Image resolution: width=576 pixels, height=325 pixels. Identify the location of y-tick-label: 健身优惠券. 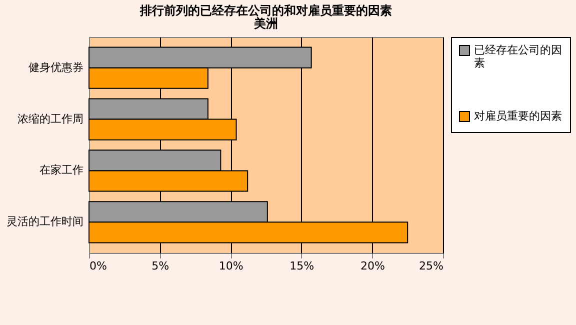
(56, 67).